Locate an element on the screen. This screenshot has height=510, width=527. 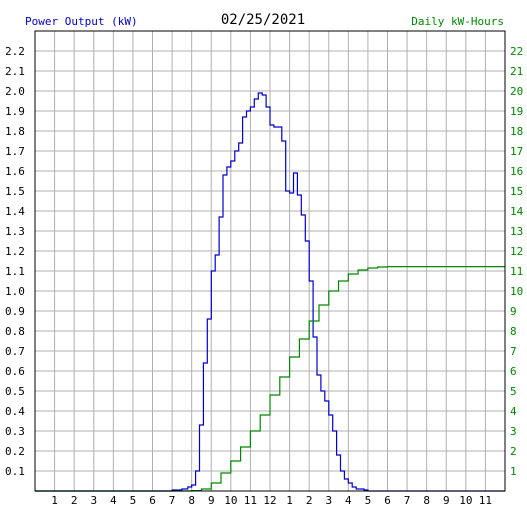
right-tick-label: 17 is located at coordinates (516, 151).